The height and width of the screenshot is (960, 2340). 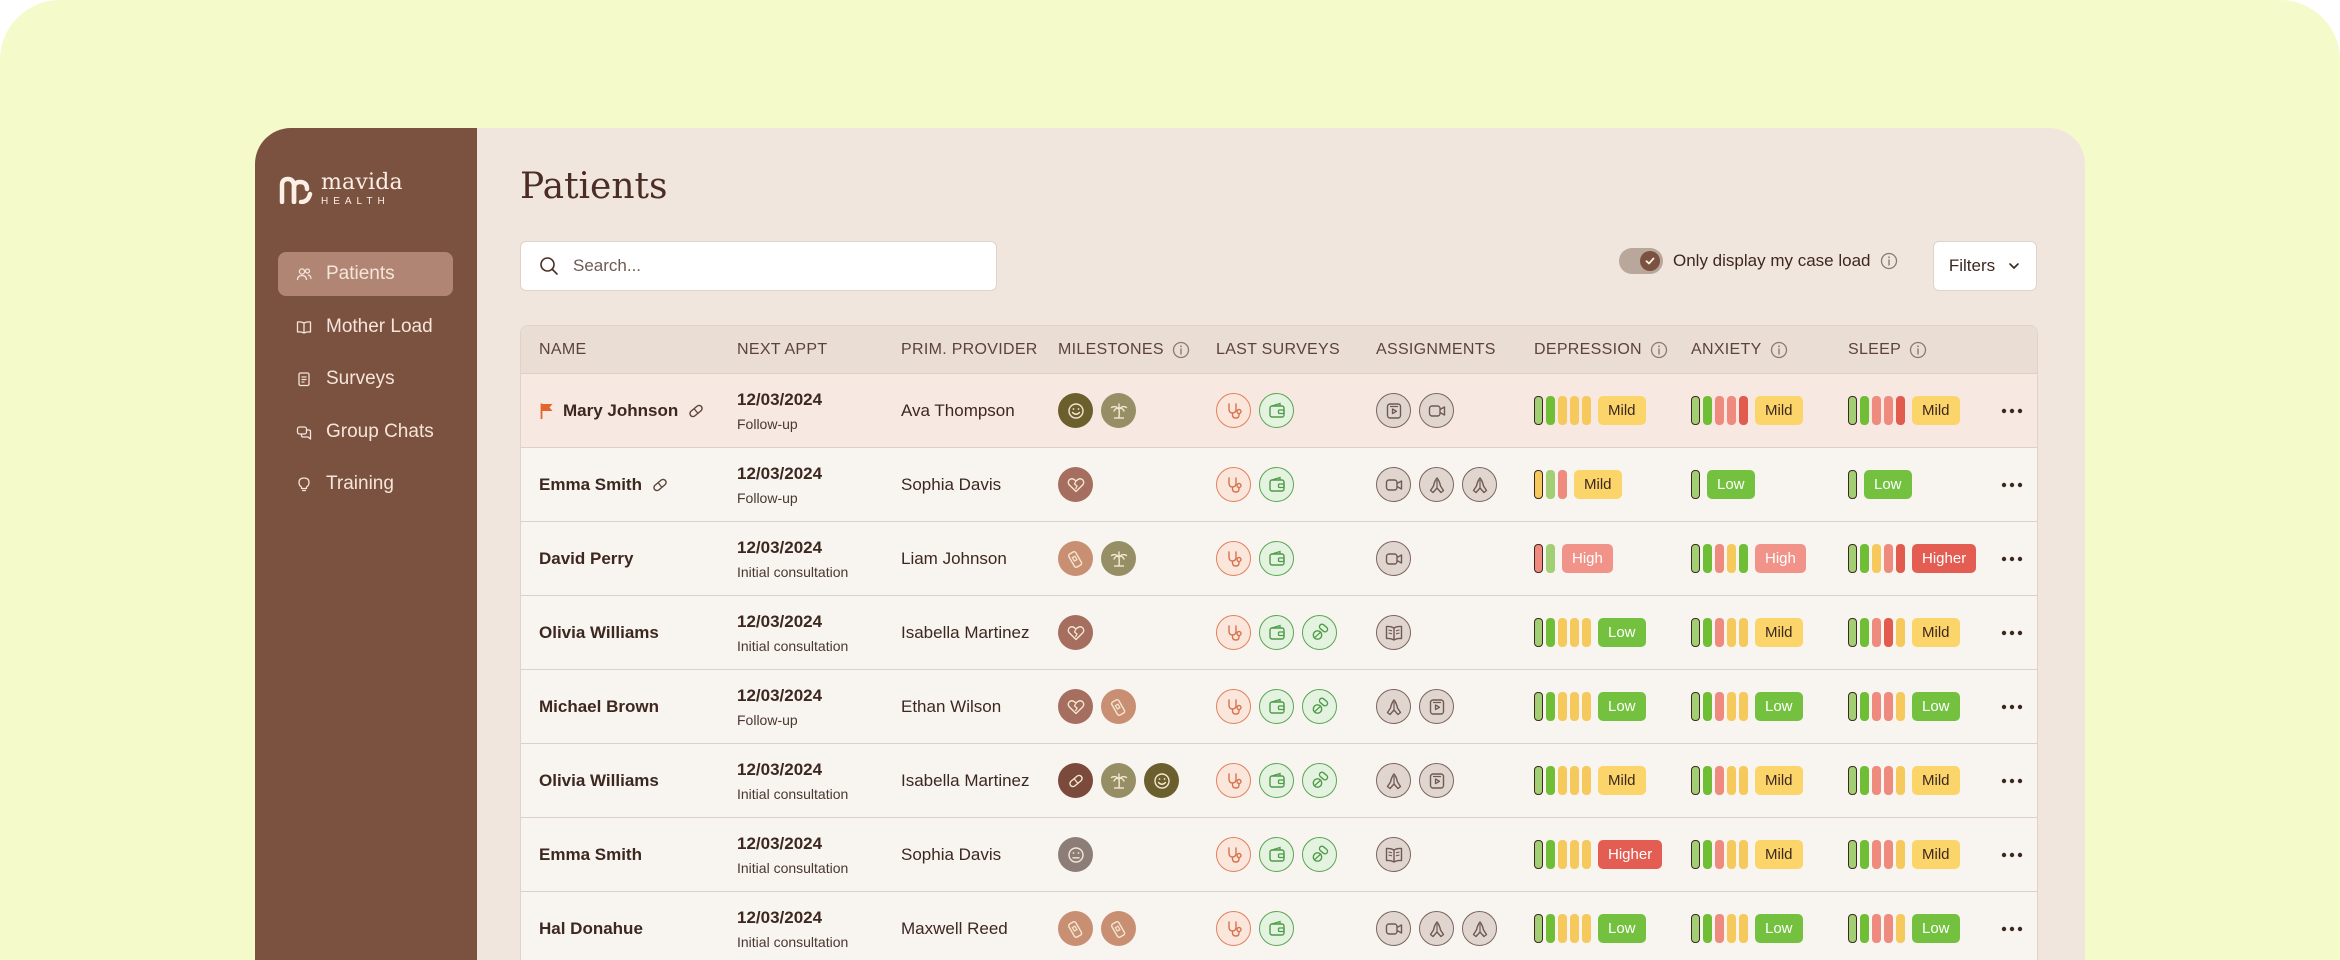 I want to click on caseload-toggle, so click(x=1641, y=261).